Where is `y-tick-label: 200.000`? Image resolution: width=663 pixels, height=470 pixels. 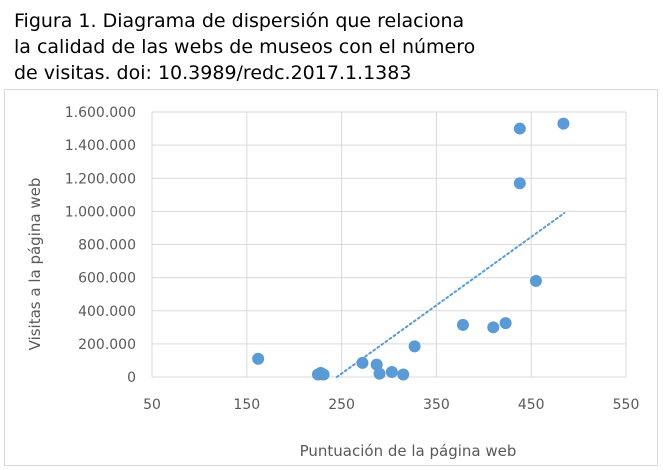
y-tick-label: 200.000 is located at coordinates (107, 345).